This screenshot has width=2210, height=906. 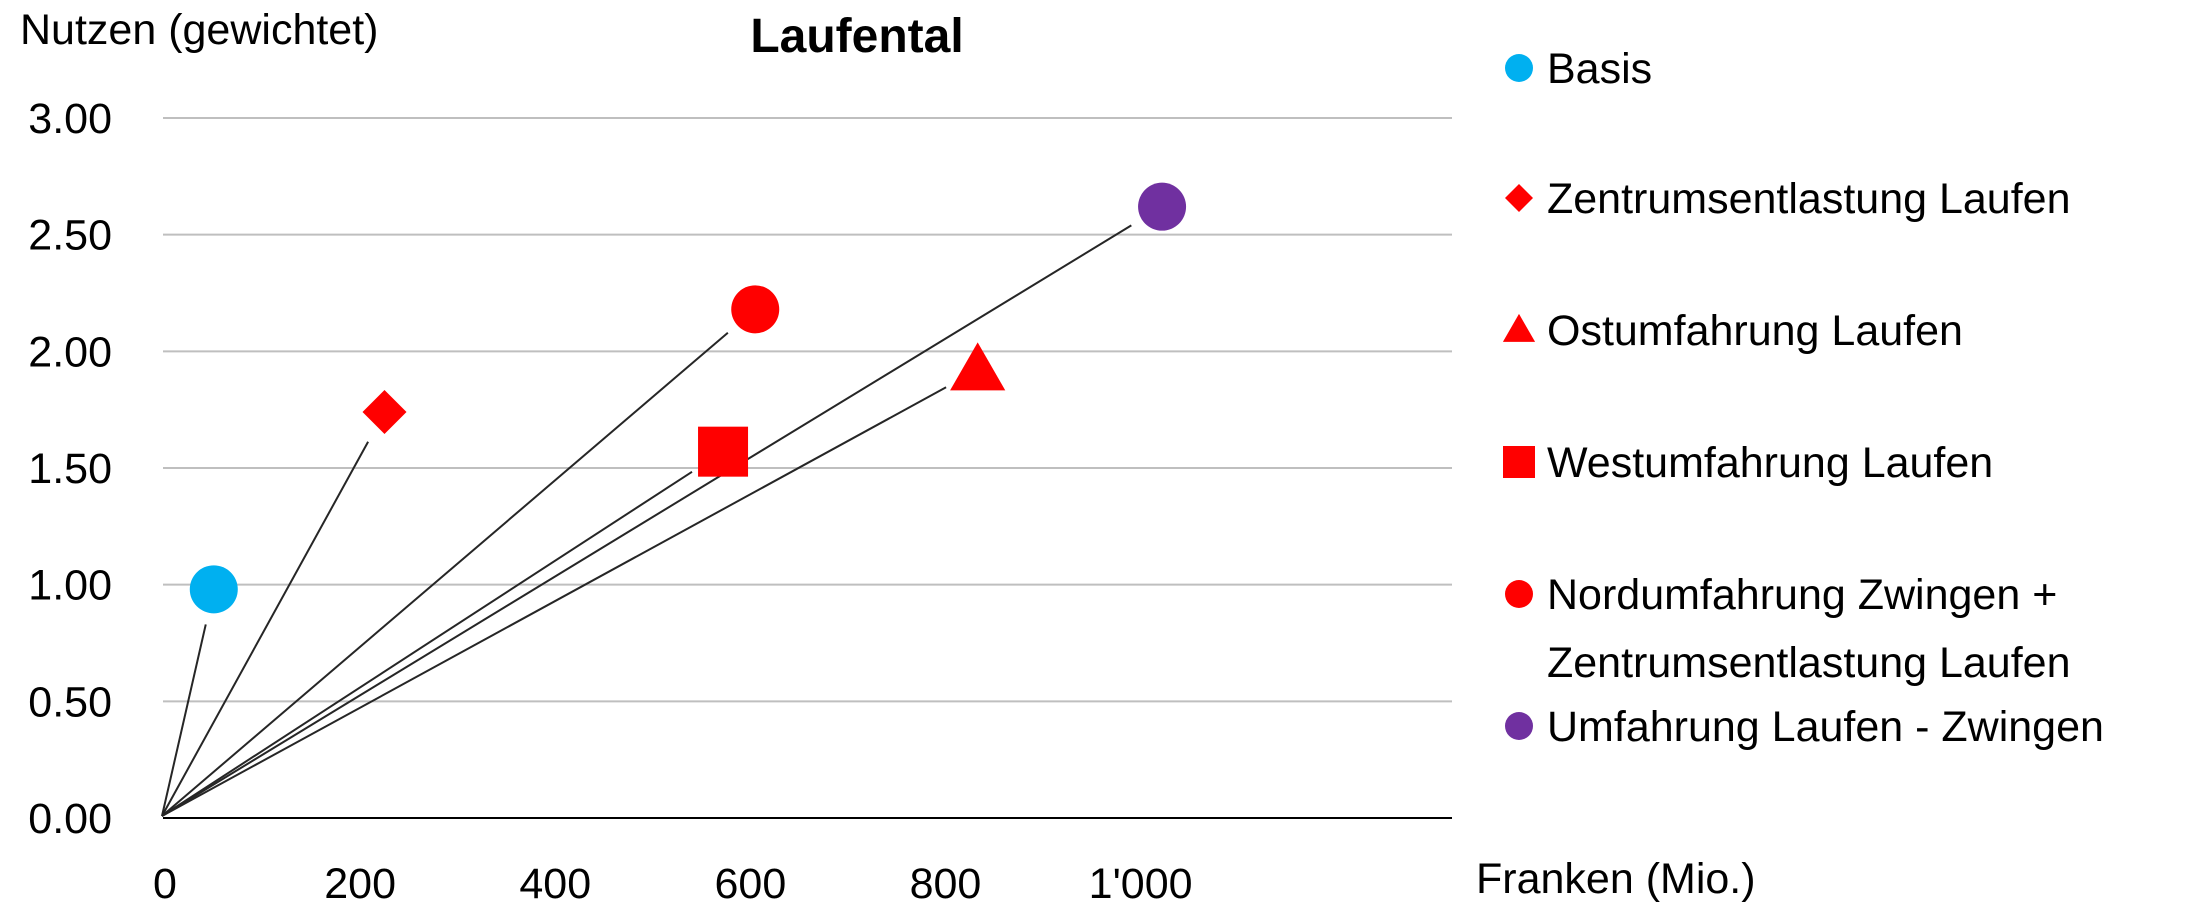 I want to click on x-tick-label: 800, so click(x=946, y=883).